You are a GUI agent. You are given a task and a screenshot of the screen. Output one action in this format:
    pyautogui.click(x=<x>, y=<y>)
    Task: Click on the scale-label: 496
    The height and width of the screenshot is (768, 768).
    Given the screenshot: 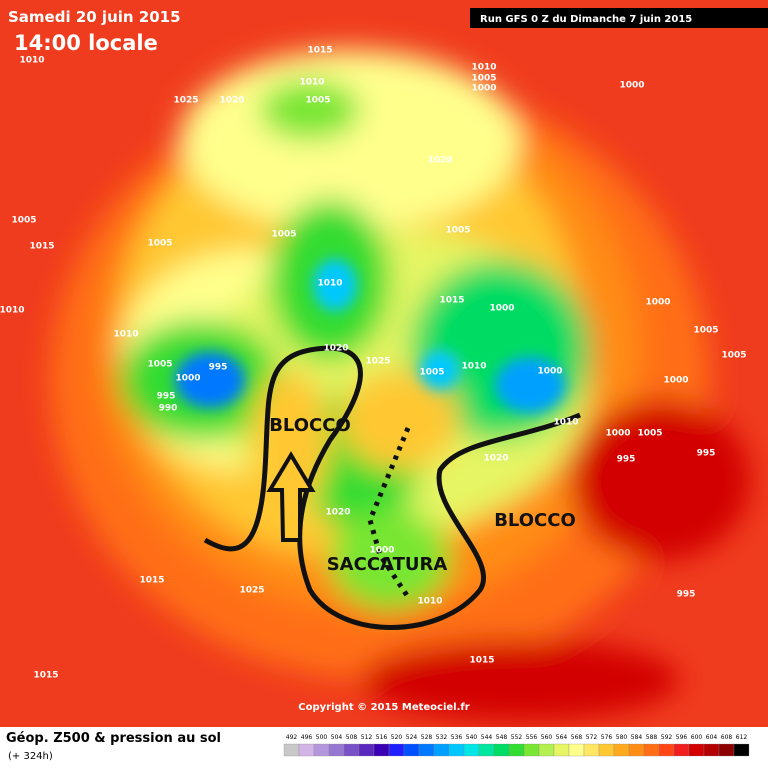 What is the action you would take?
    pyautogui.click(x=307, y=737)
    